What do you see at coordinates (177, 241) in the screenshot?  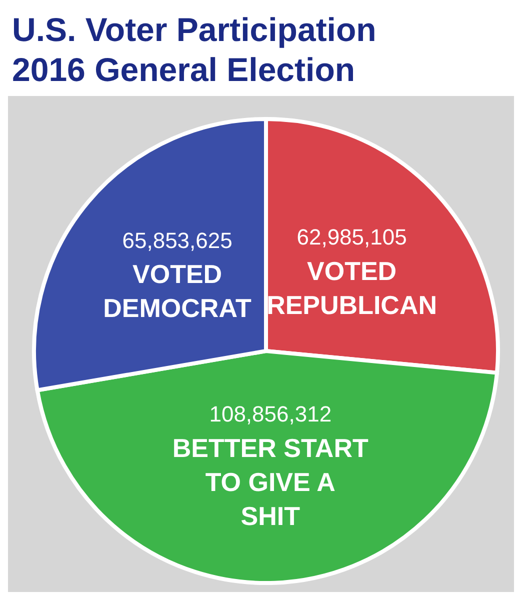 I see `data-label: 65,853,625` at bounding box center [177, 241].